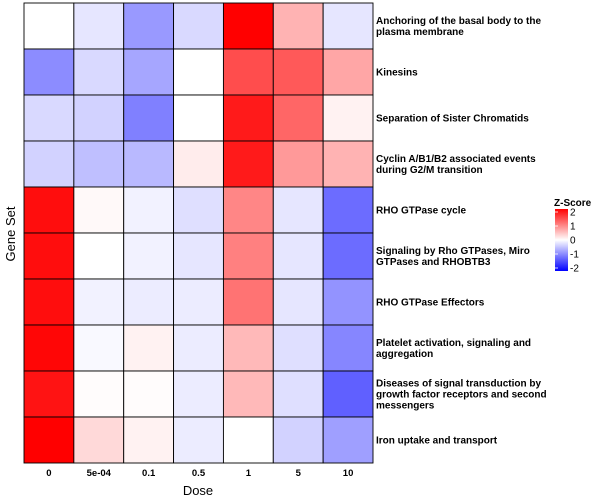  What do you see at coordinates (10, 233) in the screenshot?
I see `y-axis-title: Gene Set` at bounding box center [10, 233].